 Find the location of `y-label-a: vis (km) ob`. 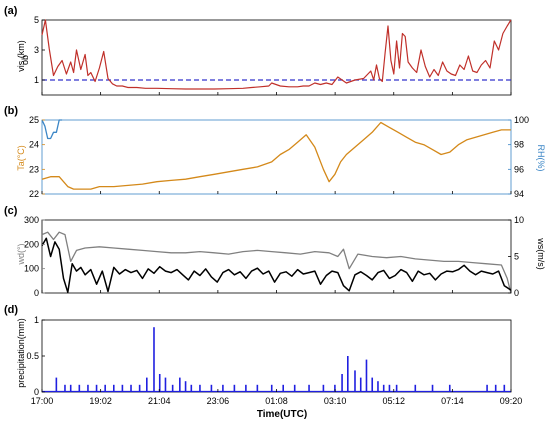

y-label-a: vis (km) ob is located at coordinates (23, 56).